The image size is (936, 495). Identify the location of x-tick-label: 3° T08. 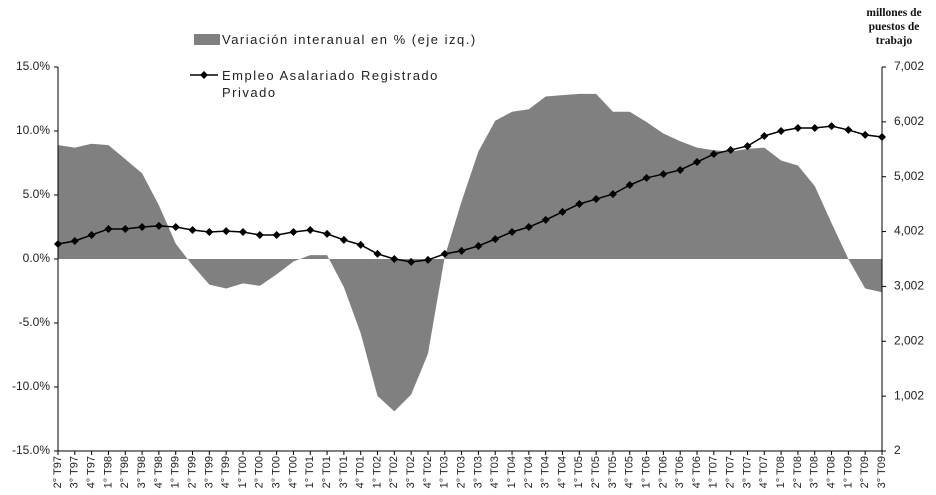
(815, 472).